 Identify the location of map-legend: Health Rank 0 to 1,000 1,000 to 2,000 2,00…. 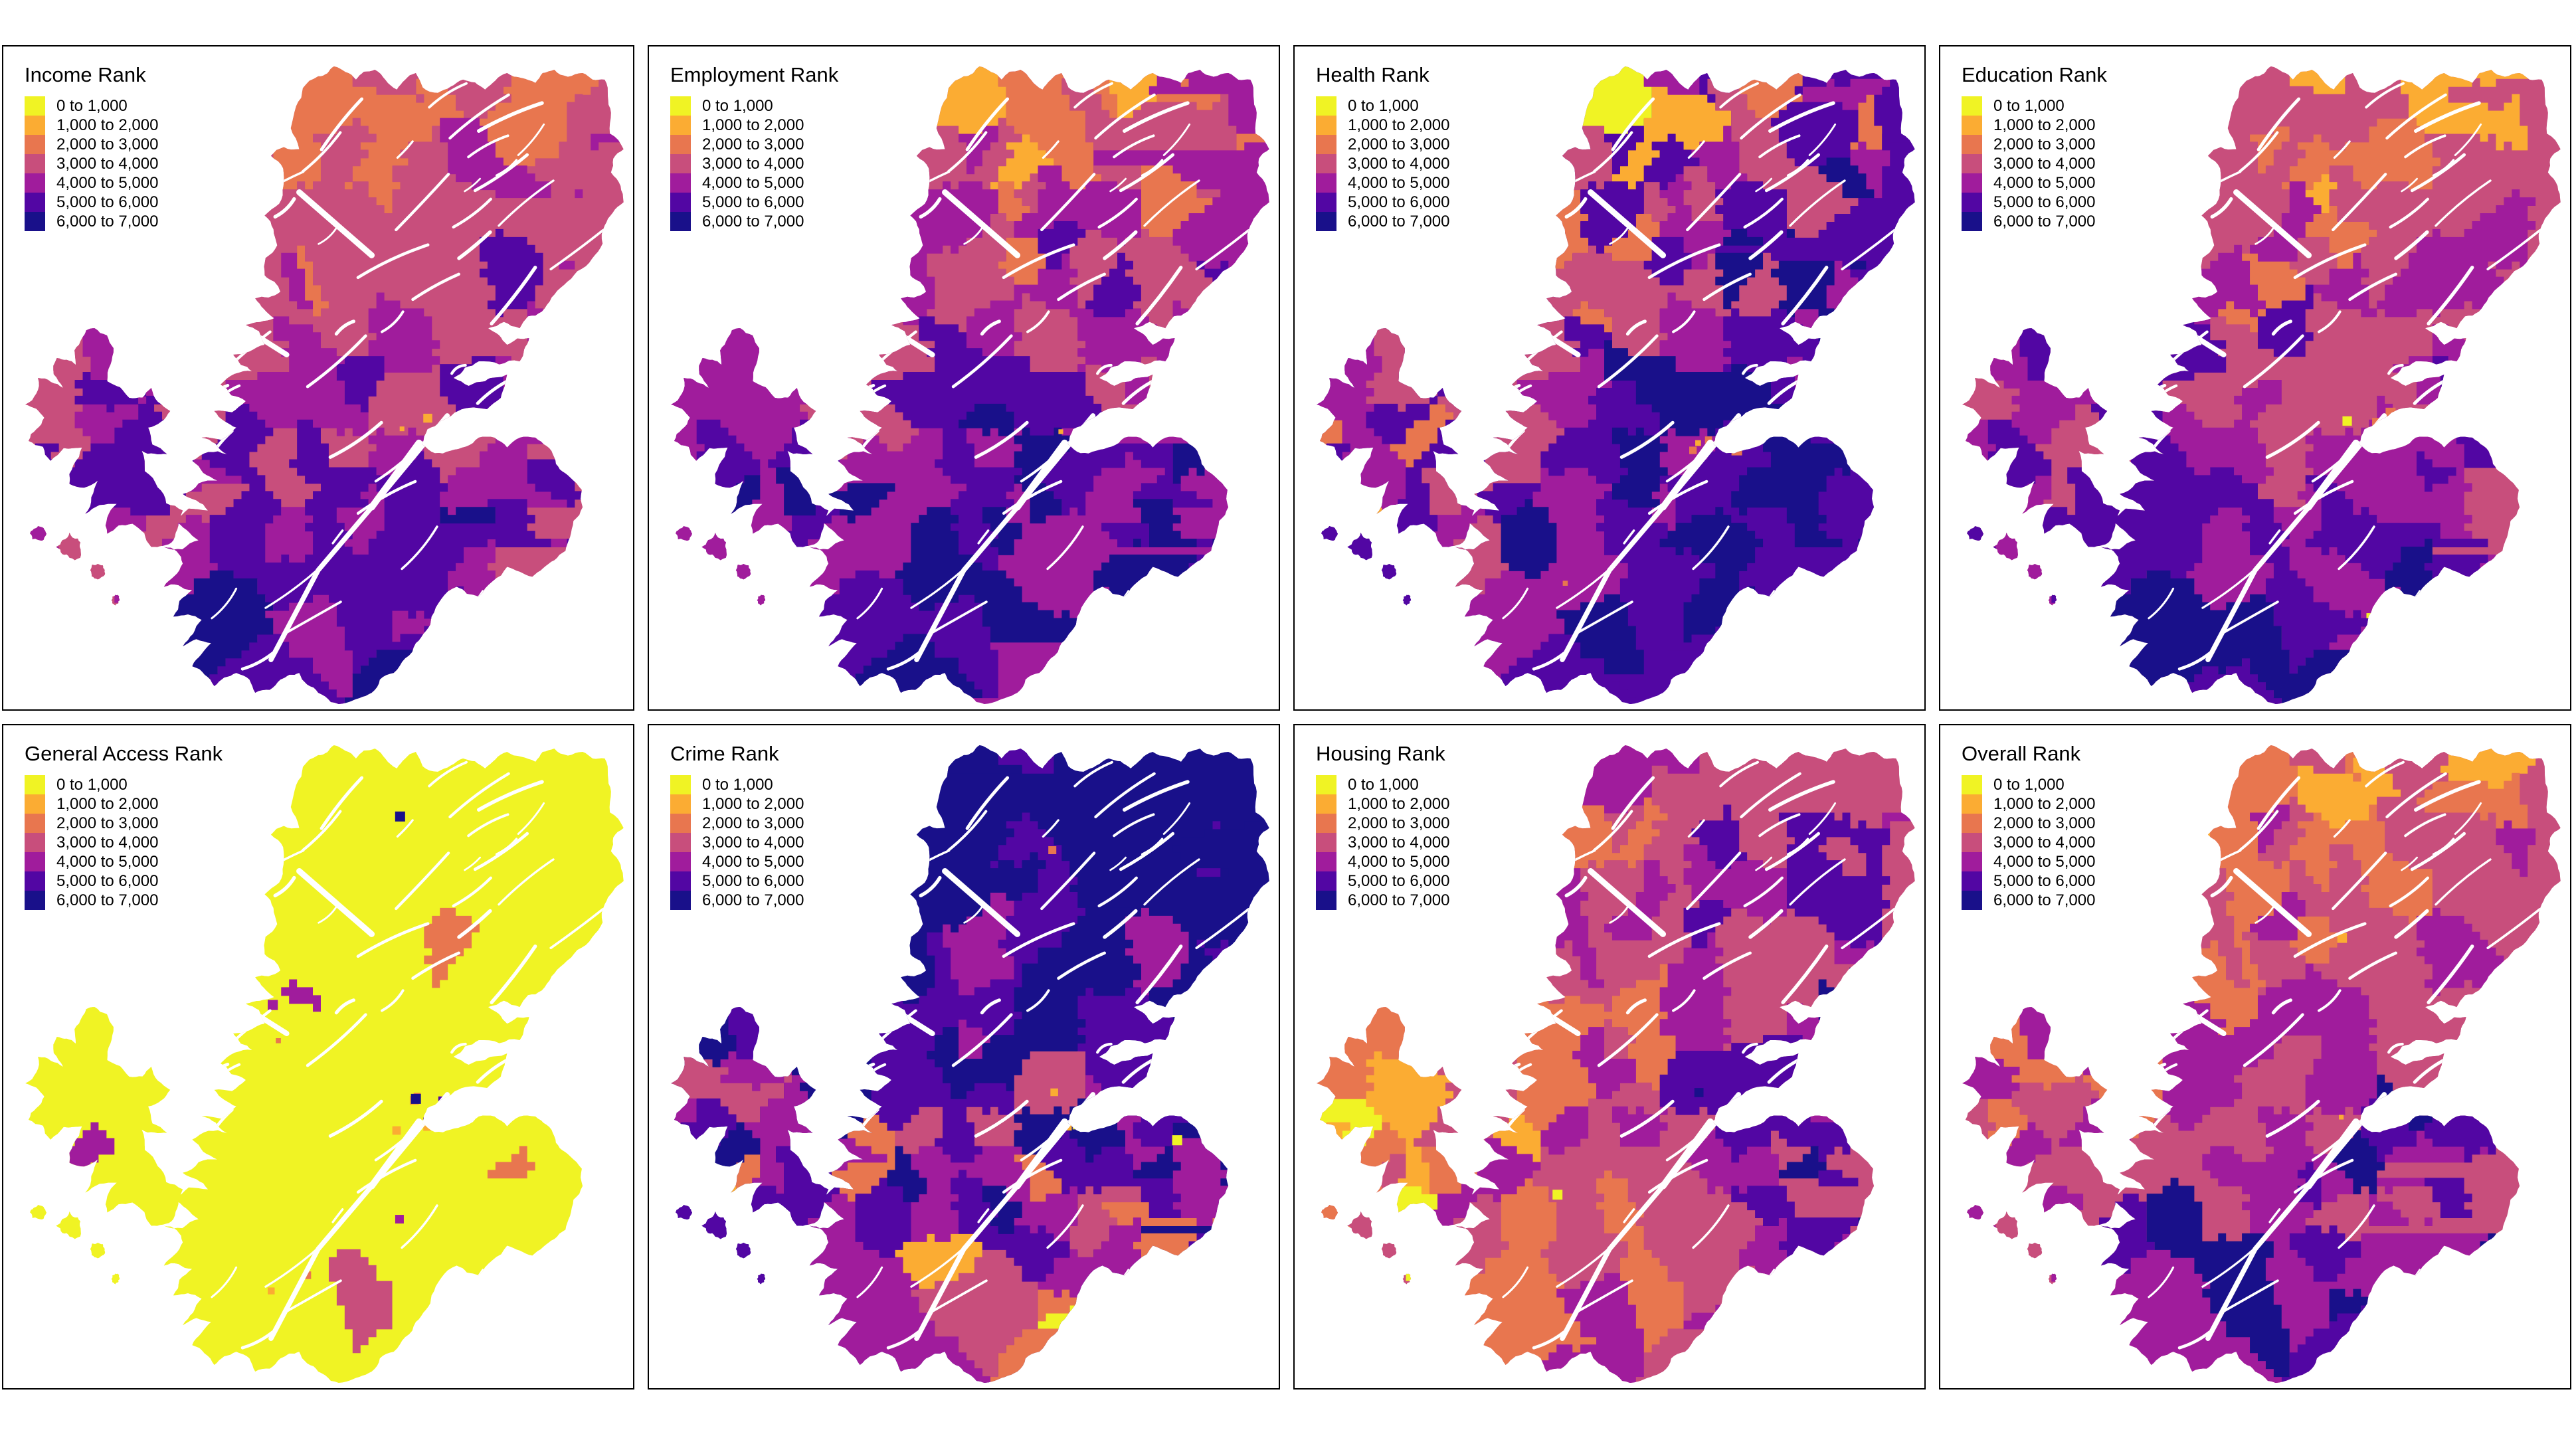
(1383, 147).